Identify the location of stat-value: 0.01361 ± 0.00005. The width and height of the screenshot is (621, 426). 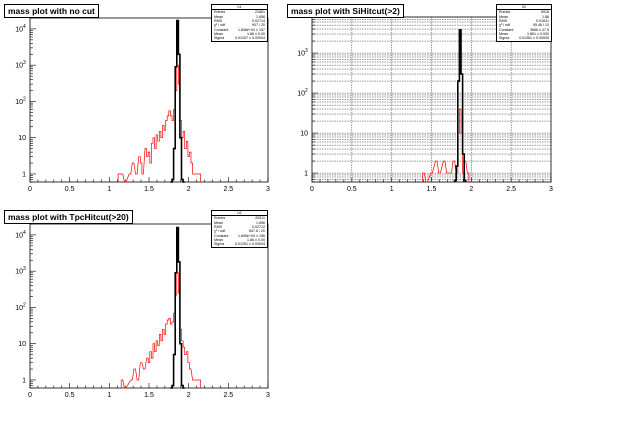
(534, 38).